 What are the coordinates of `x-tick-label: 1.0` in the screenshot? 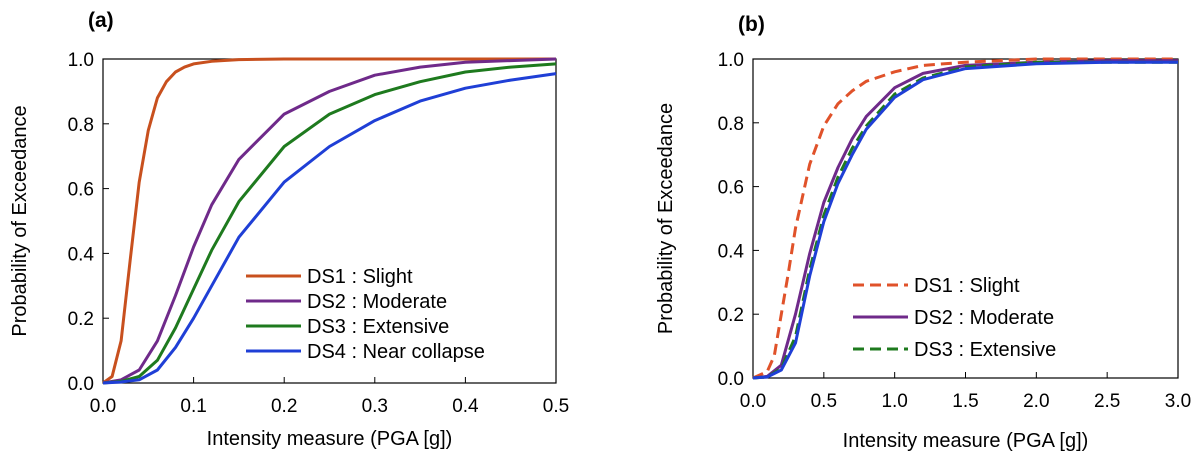 It's located at (894, 401).